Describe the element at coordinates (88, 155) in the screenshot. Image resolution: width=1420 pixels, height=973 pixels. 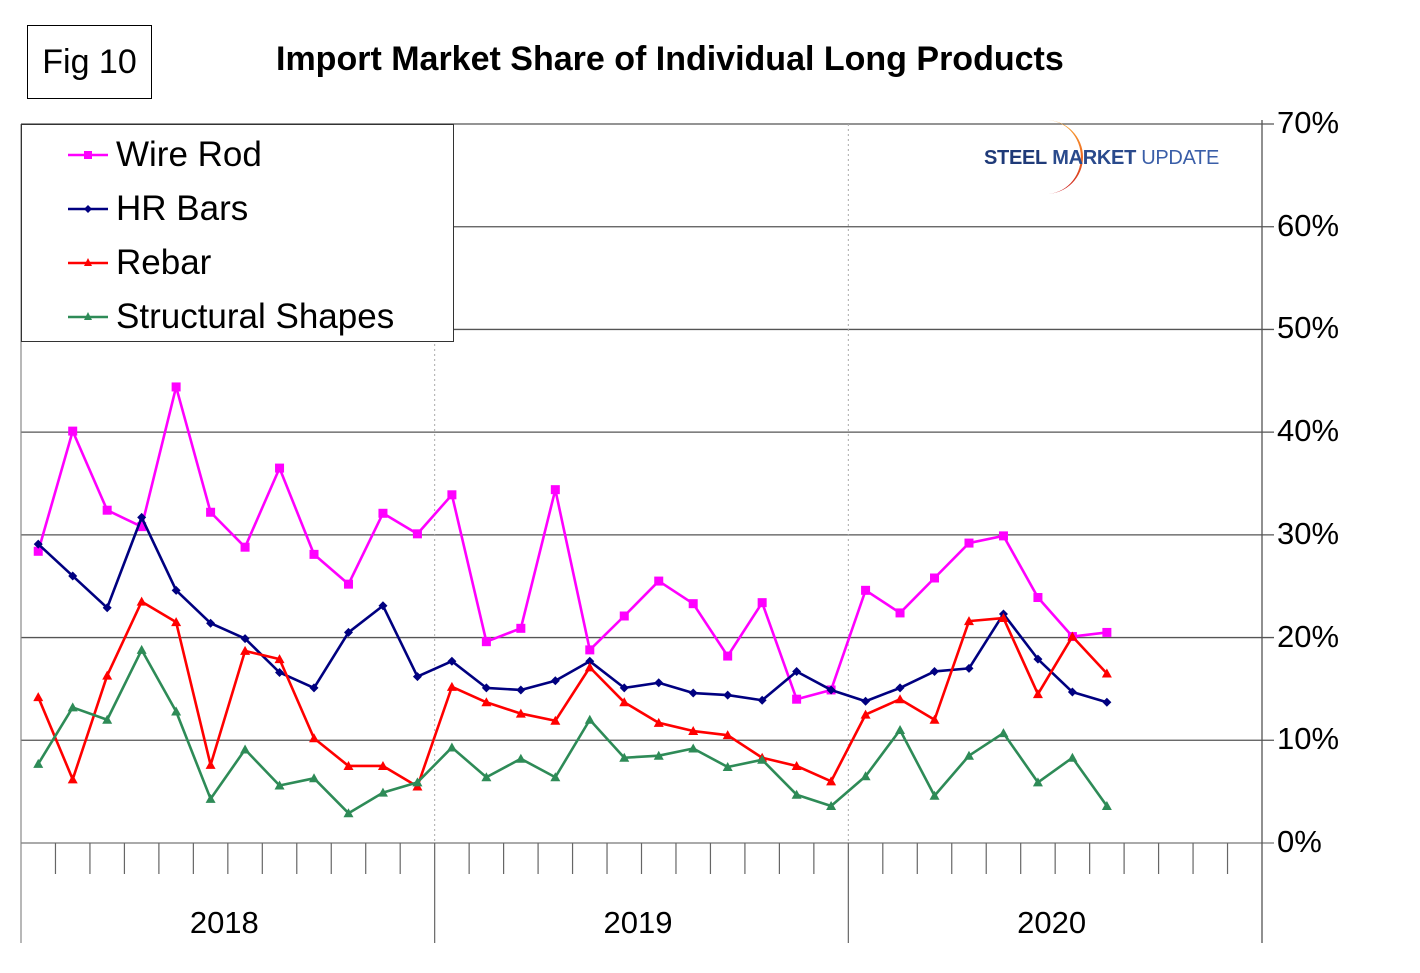
I see `legend-marker-square-icon` at that location.